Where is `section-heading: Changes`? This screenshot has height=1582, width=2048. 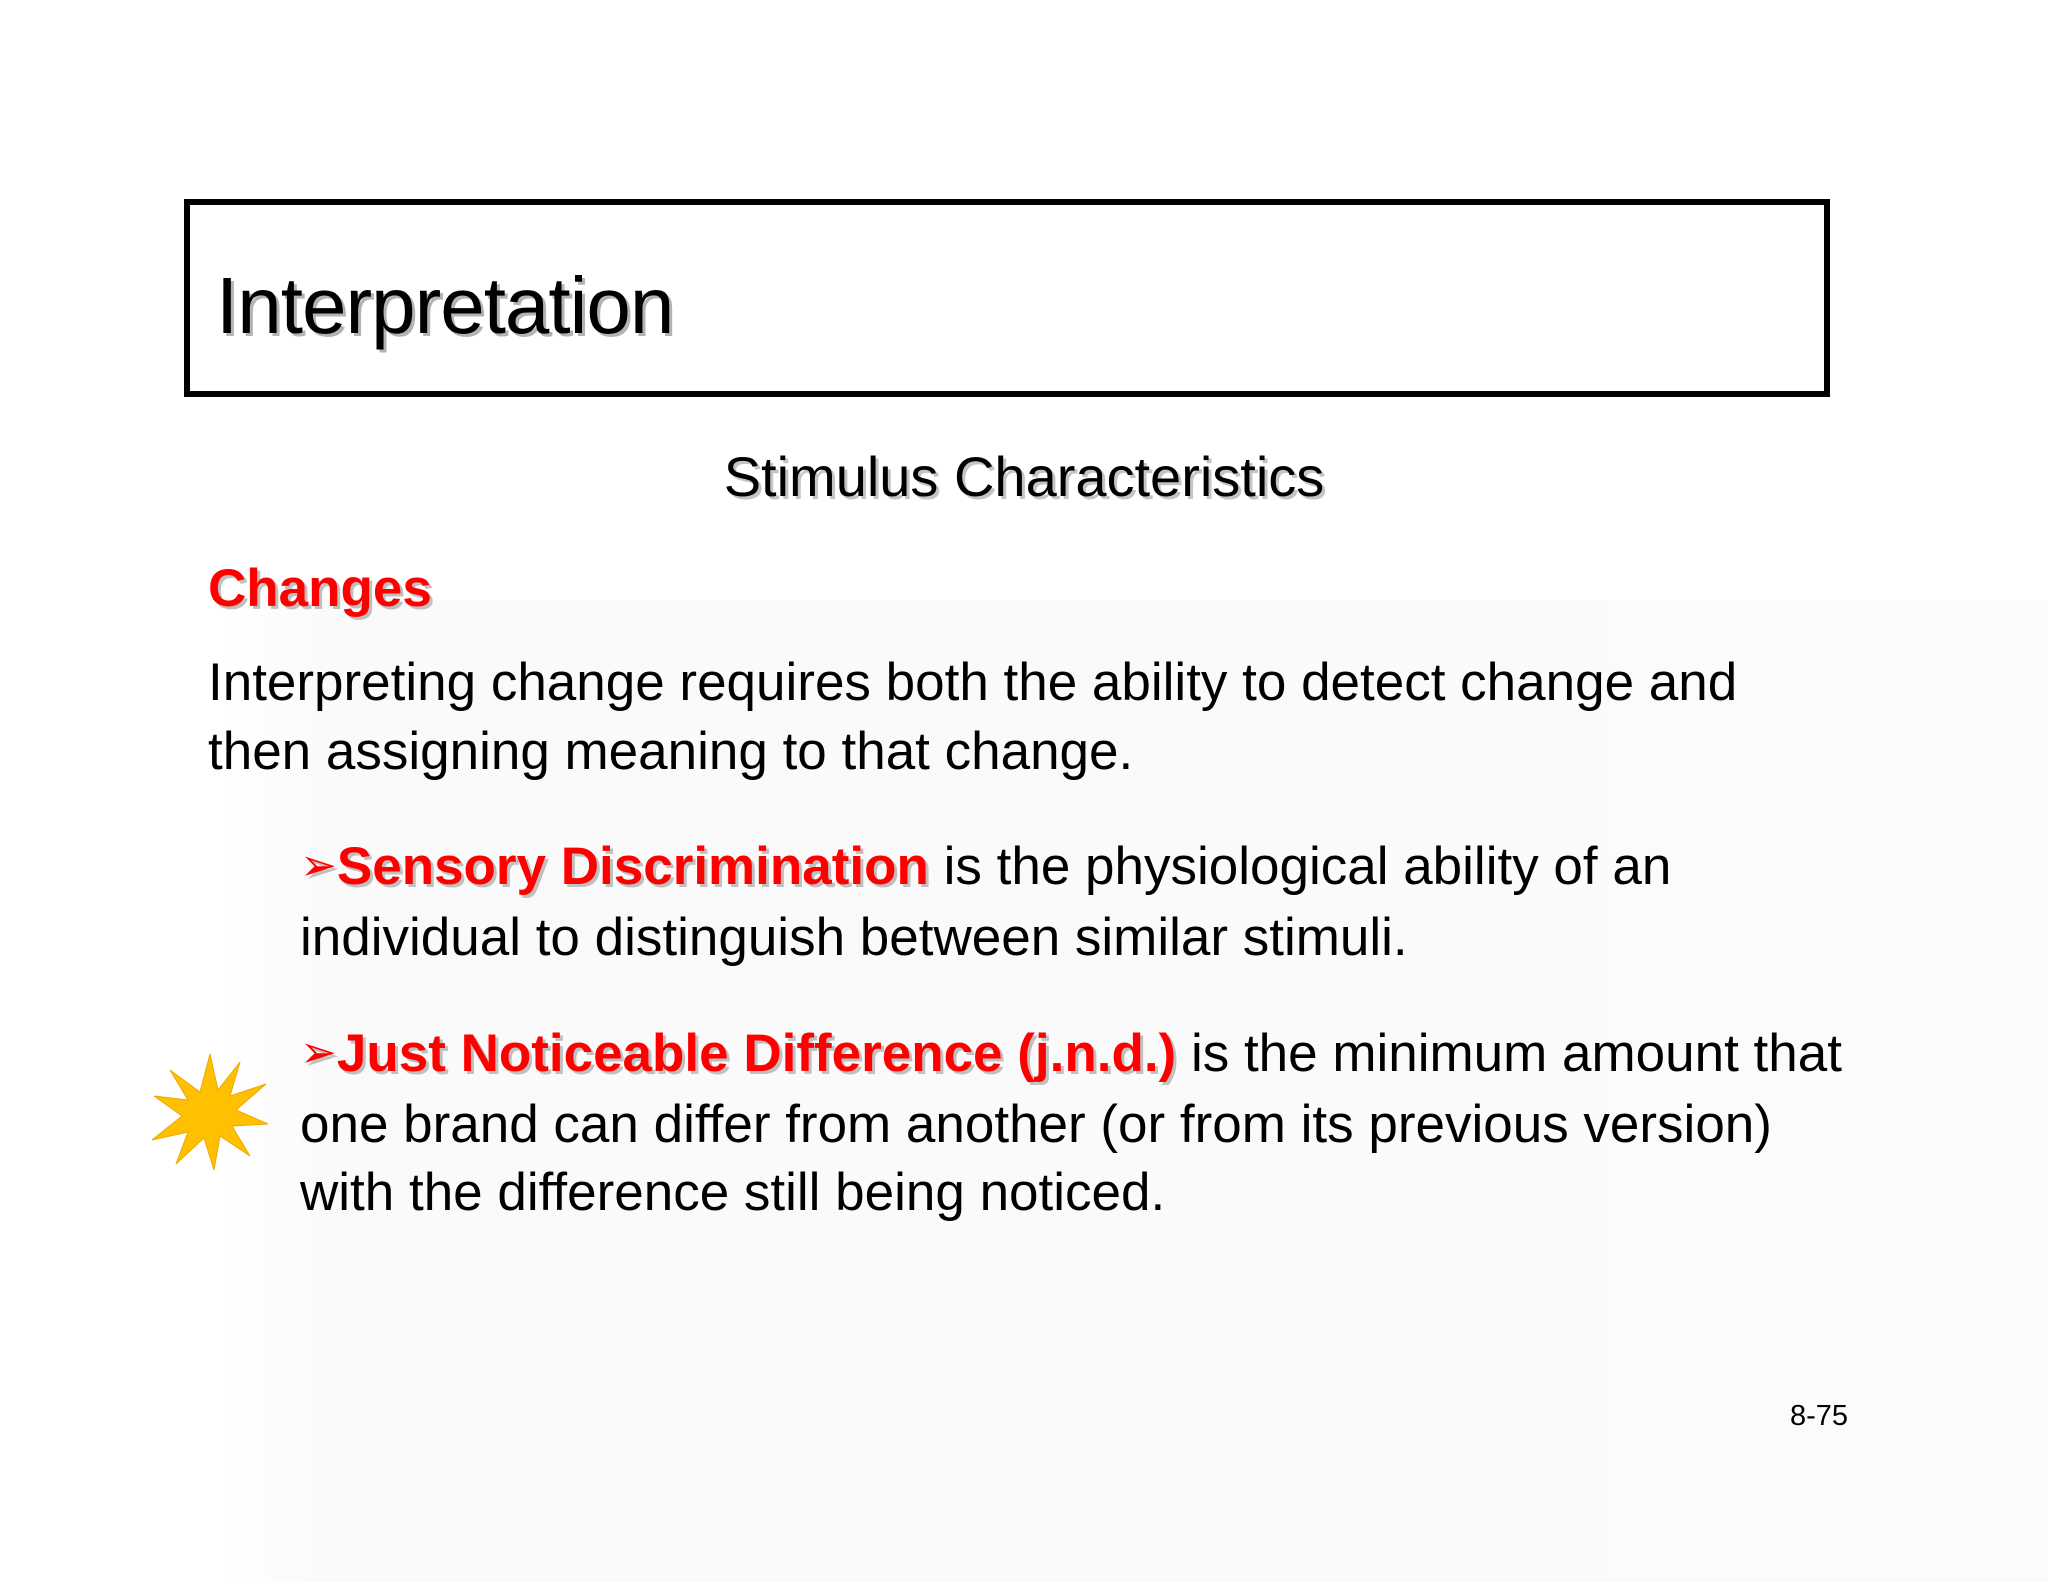
section-heading: Changes is located at coordinates (320, 588).